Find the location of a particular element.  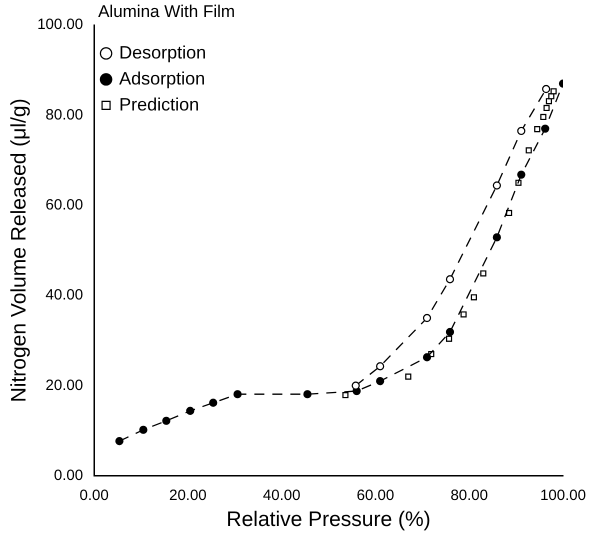

legend-label: Prediction is located at coordinates (159, 104).